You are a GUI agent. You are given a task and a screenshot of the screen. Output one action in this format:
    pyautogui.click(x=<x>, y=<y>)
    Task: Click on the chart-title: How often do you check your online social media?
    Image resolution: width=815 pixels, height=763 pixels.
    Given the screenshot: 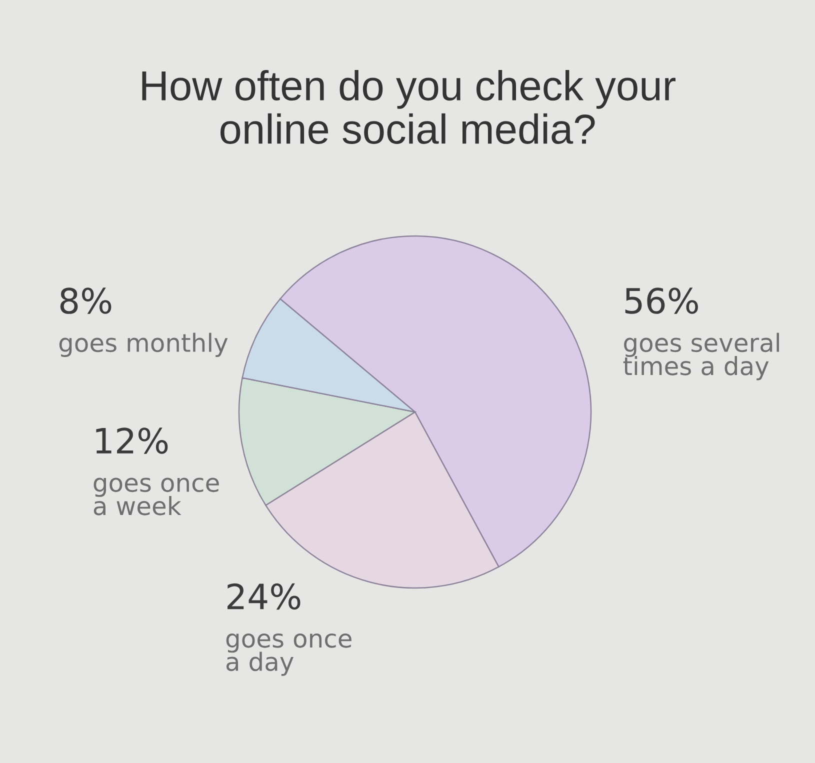 What is the action you would take?
    pyautogui.click(x=409, y=107)
    